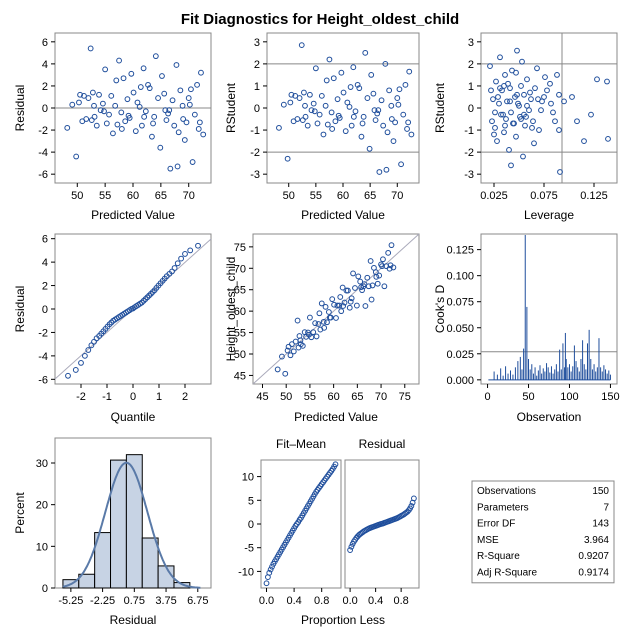 This screenshot has height=640, width=640. What do you see at coordinates (471, 87) in the screenshot?
I see `y-tick-label: 1` at bounding box center [471, 87].